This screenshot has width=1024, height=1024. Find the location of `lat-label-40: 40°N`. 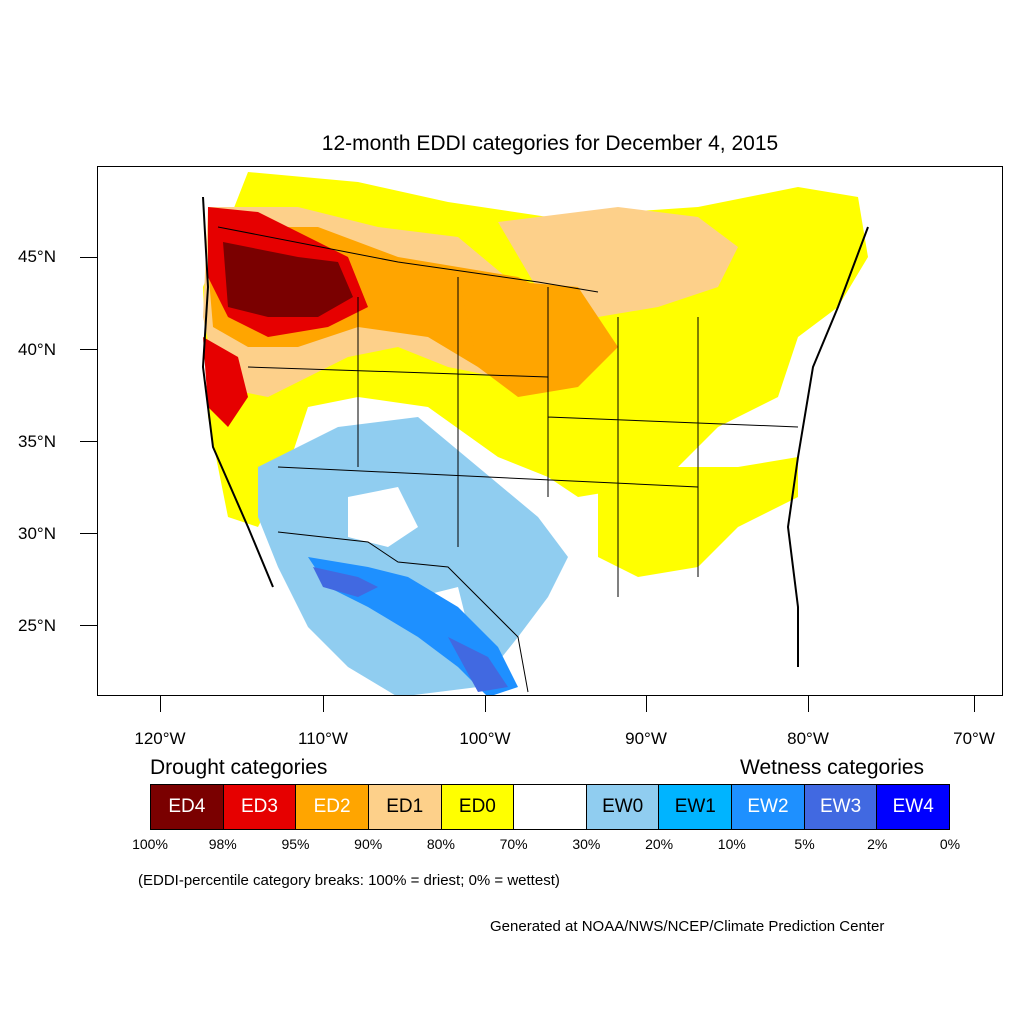

lat-label-40: 40°N is located at coordinates (37, 349).